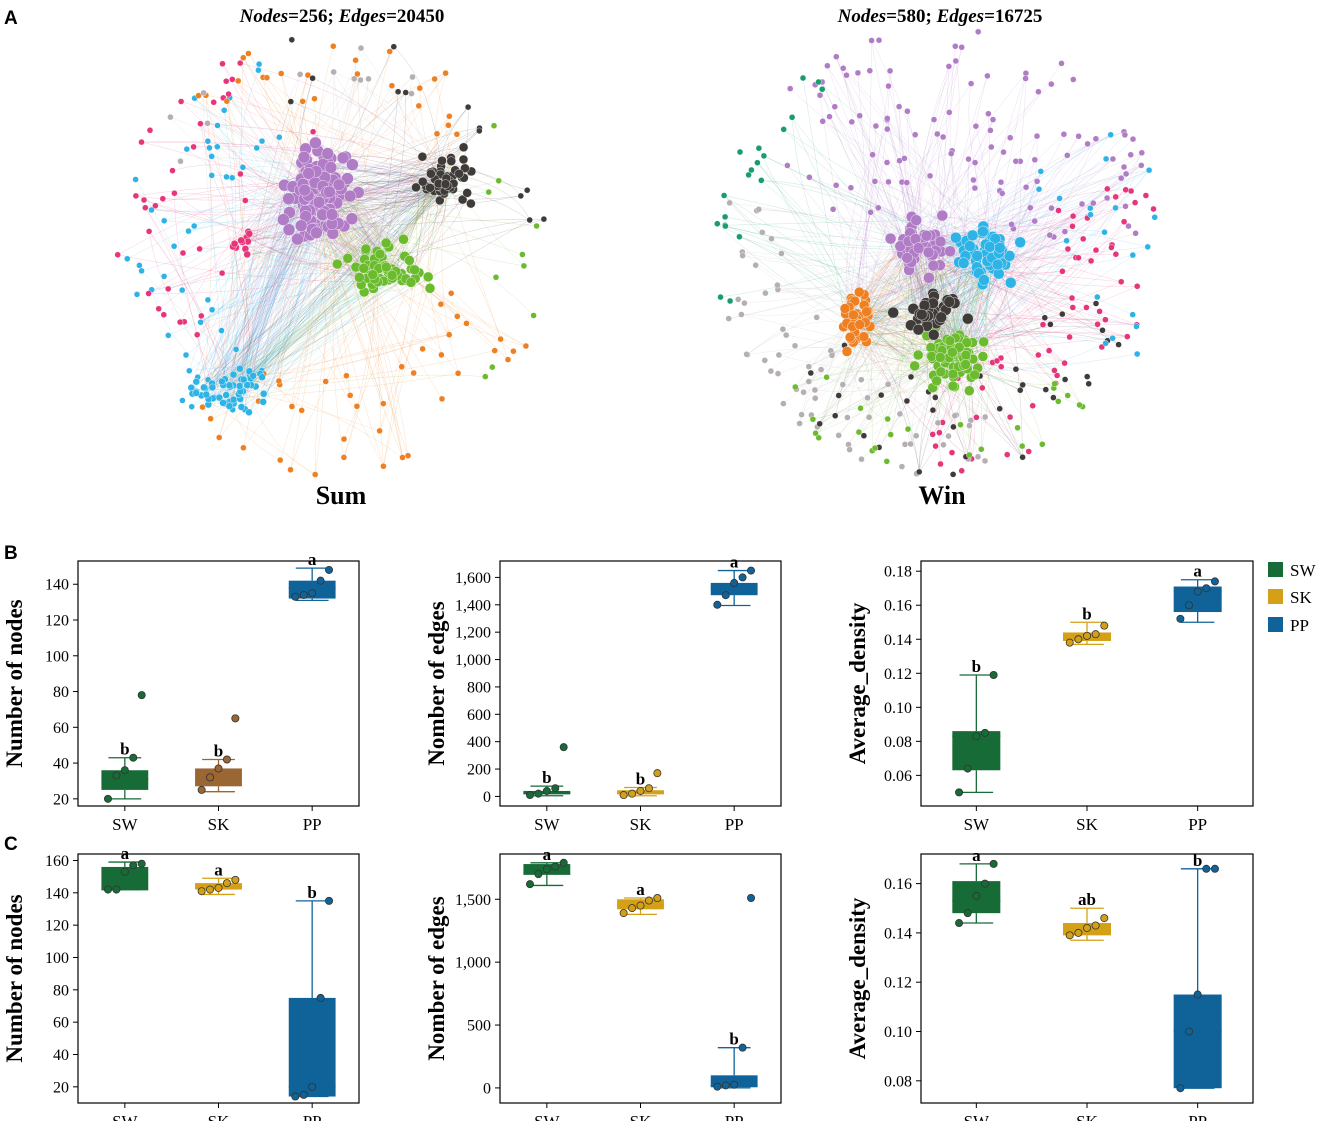 The width and height of the screenshot is (1325, 1121). Describe the element at coordinates (898, 572) in the screenshot. I see `y-tick-label: 0.18` at that location.